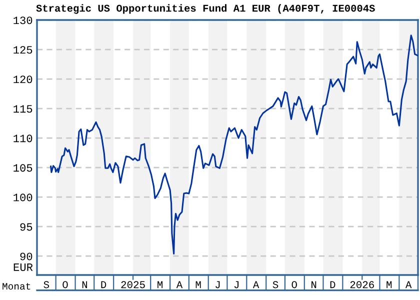 Image resolution: width=420 pixels, height=300 pixels. I want to click on y-tick-label: 90, so click(26, 256).